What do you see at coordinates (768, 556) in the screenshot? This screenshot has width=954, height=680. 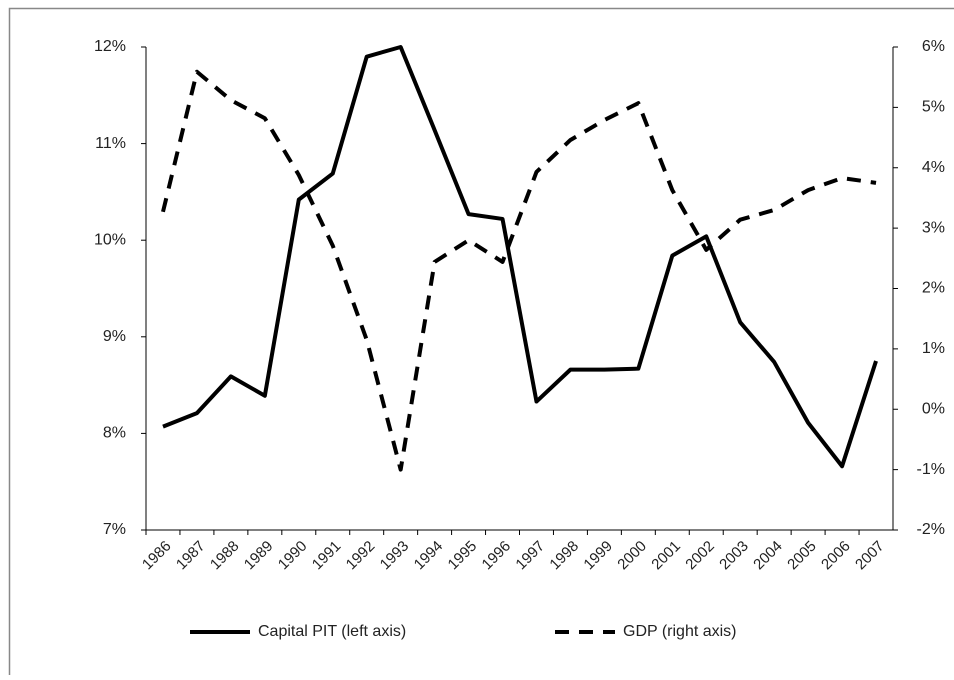 I see `x-tick-label: 2004` at bounding box center [768, 556].